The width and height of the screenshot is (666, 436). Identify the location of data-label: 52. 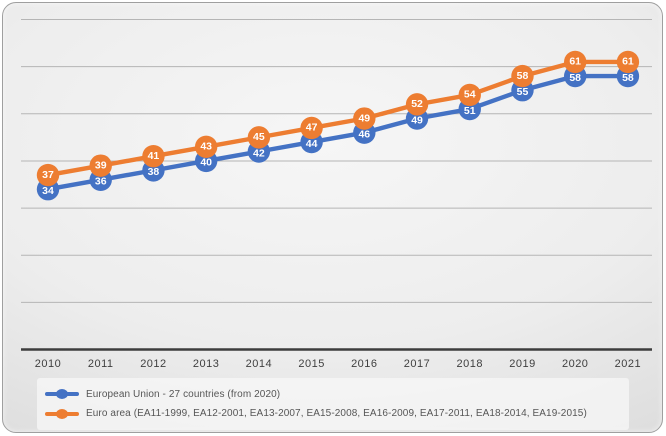
(417, 104).